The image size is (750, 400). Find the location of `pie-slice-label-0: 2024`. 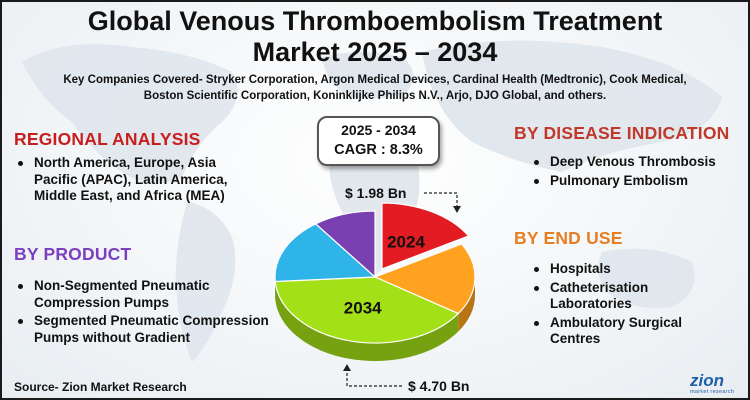

pie-slice-label-0: 2024 is located at coordinates (406, 242).